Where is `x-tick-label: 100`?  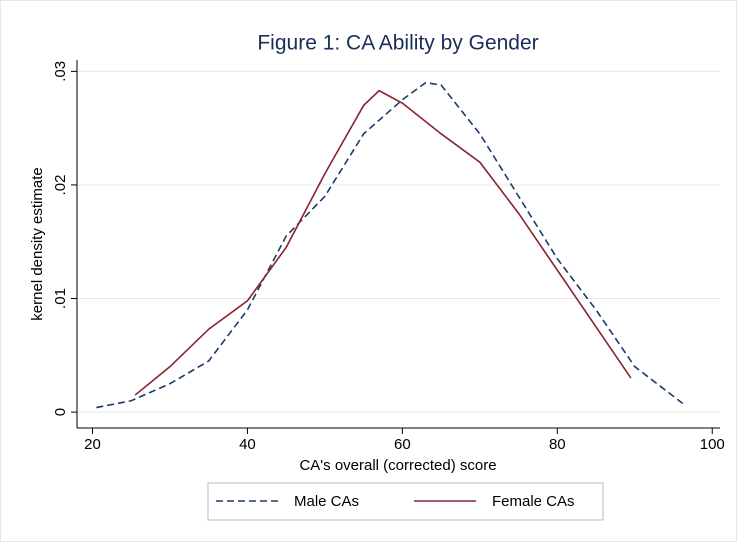
x-tick-label: 100 is located at coordinates (712, 444).